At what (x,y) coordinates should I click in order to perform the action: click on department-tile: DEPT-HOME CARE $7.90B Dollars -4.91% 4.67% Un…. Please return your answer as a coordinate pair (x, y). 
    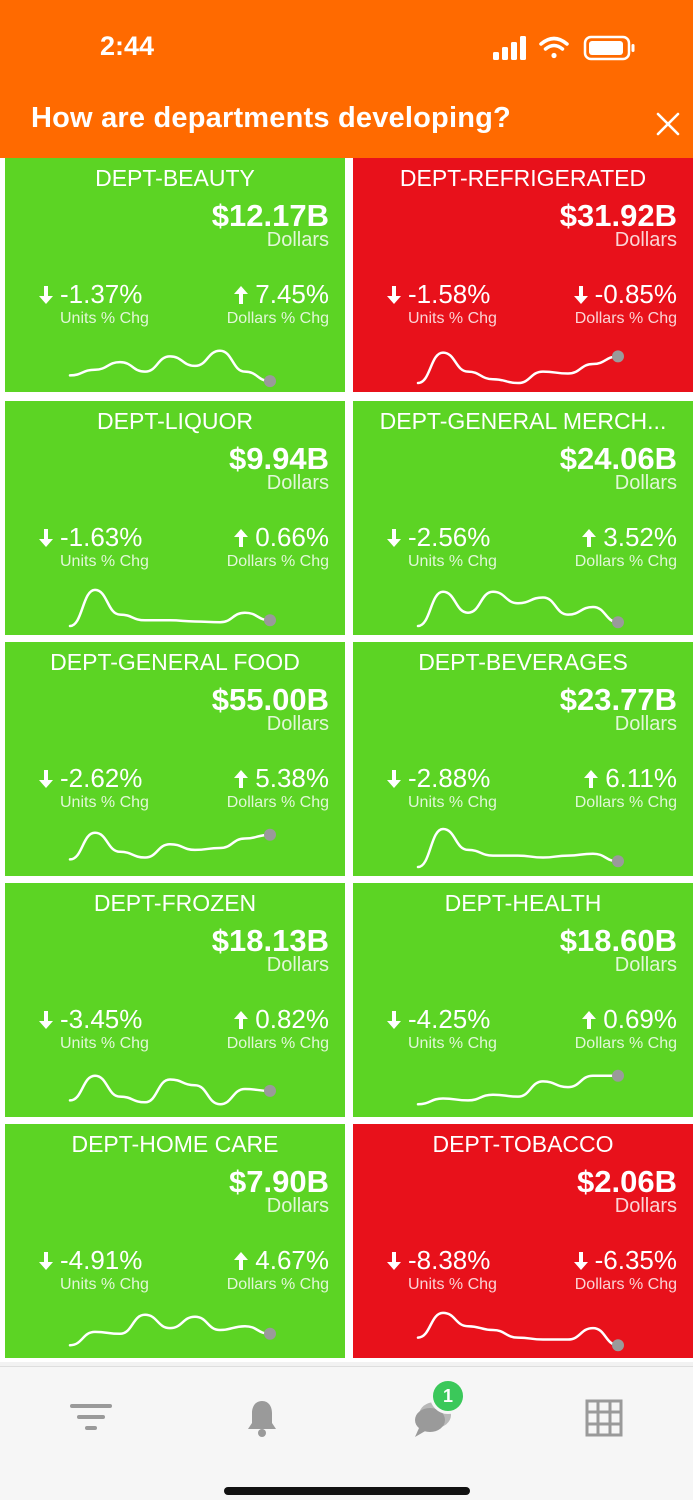
    Looking at the image, I should click on (175, 1241).